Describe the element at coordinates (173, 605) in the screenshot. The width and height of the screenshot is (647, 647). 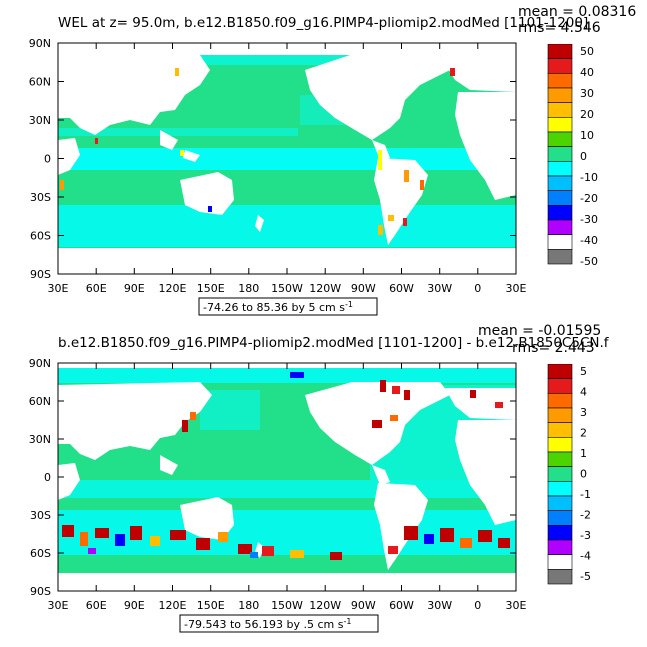
I see `bottom-lon-label: 120E` at that location.